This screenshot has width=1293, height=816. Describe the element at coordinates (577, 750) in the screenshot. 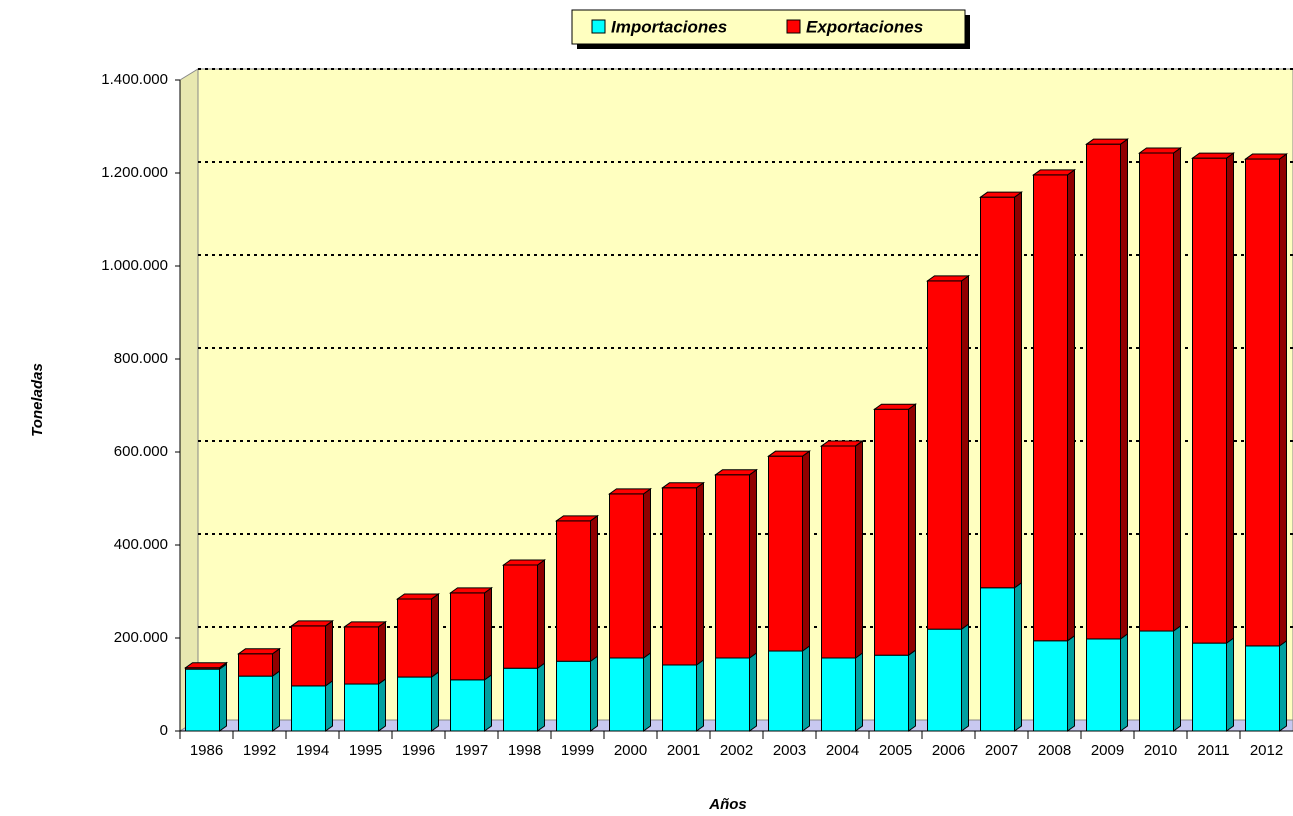

I see `x-tick-label: 1999` at that location.